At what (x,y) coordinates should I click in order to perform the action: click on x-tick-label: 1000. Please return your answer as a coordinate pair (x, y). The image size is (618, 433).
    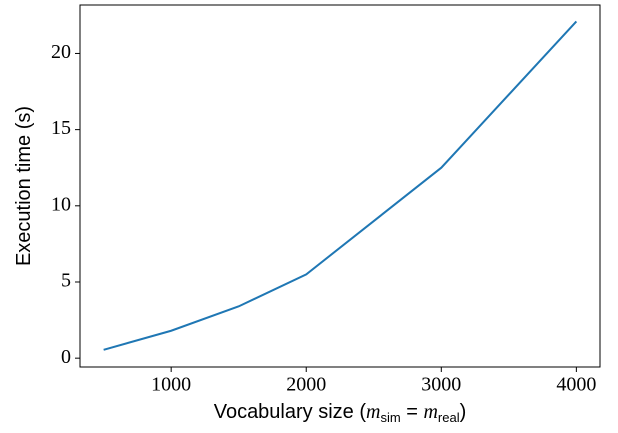
    Looking at the image, I should click on (171, 385).